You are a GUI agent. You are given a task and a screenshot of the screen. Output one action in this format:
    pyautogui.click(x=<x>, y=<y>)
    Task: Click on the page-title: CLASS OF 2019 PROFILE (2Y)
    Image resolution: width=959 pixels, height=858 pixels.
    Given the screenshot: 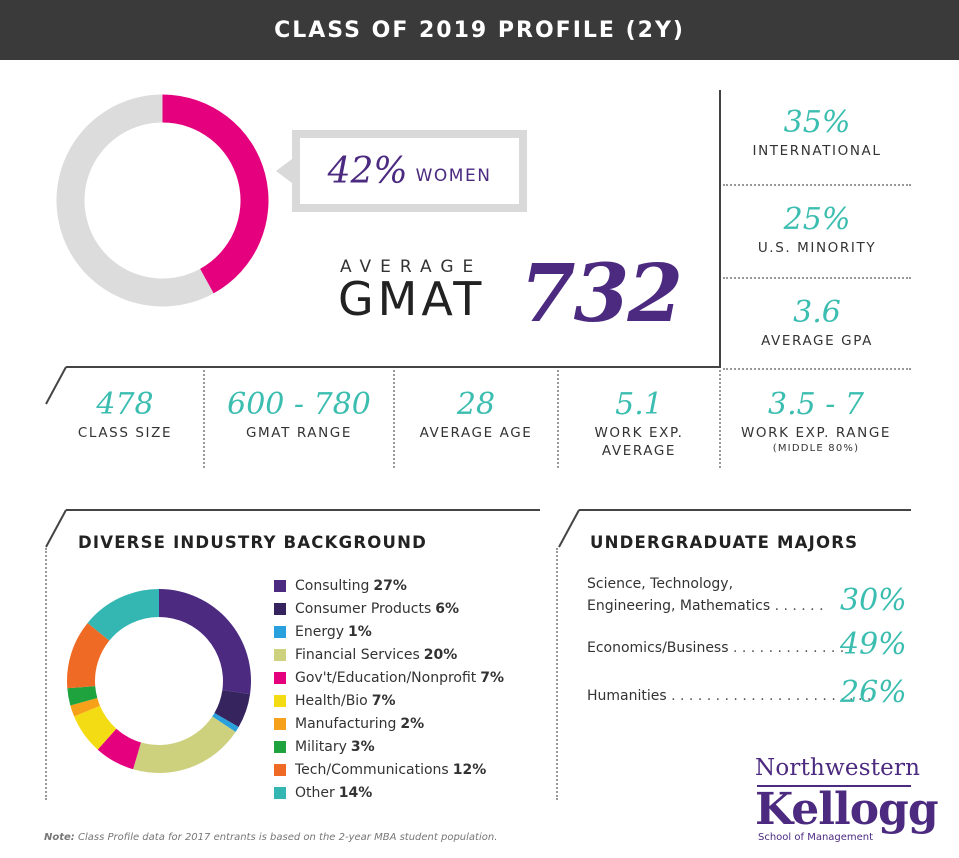 What is the action you would take?
    pyautogui.click(x=479, y=30)
    